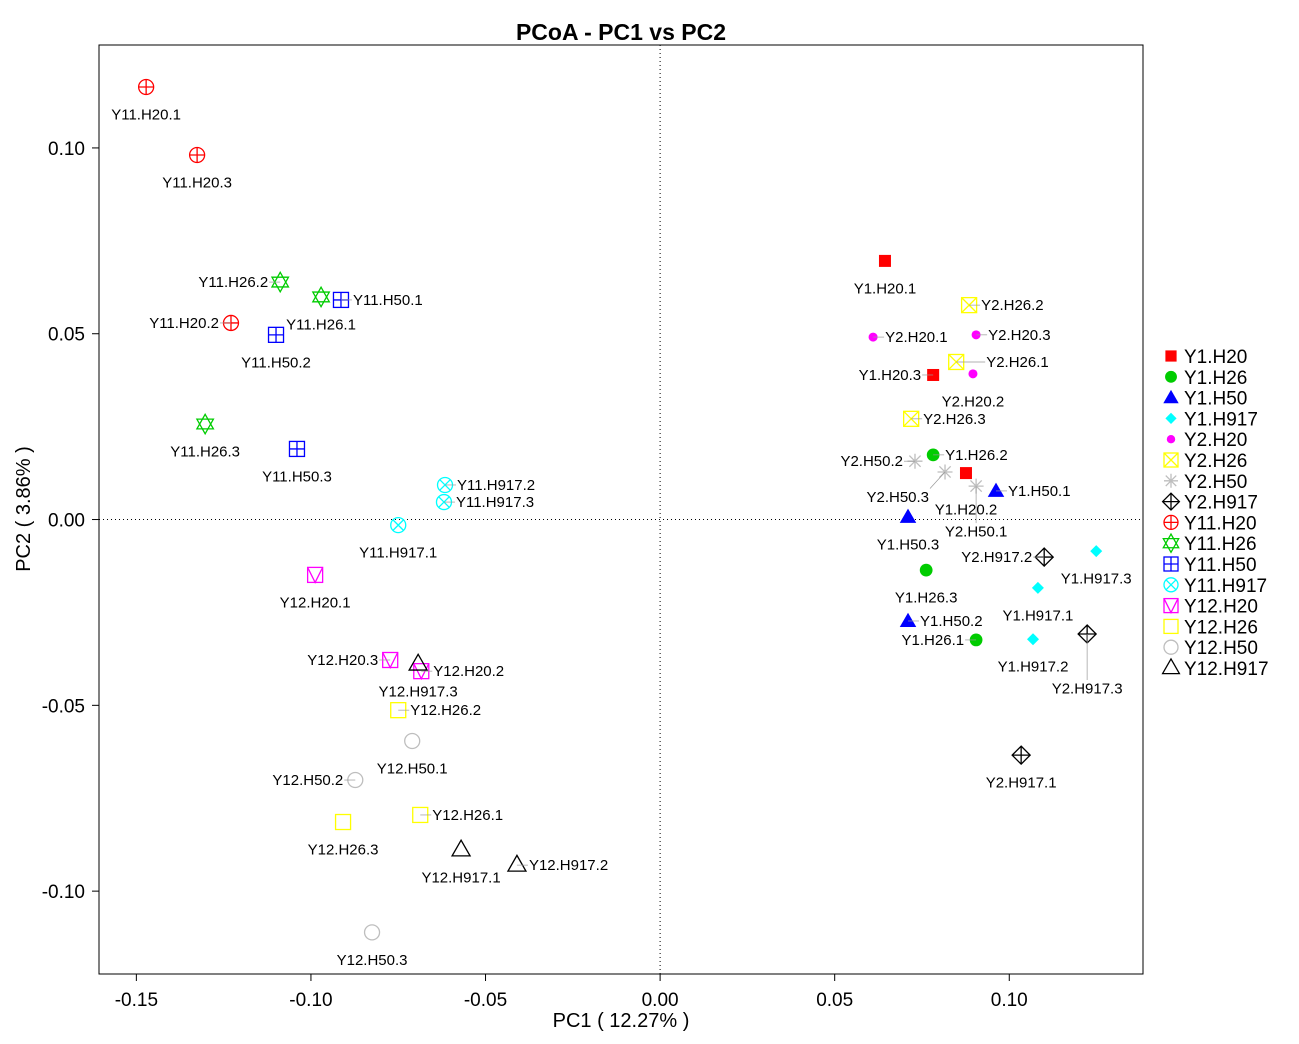 The width and height of the screenshot is (1299, 1044). I want to click on x-axis-label: PC1 ( 12.27% ), so click(621, 1021).